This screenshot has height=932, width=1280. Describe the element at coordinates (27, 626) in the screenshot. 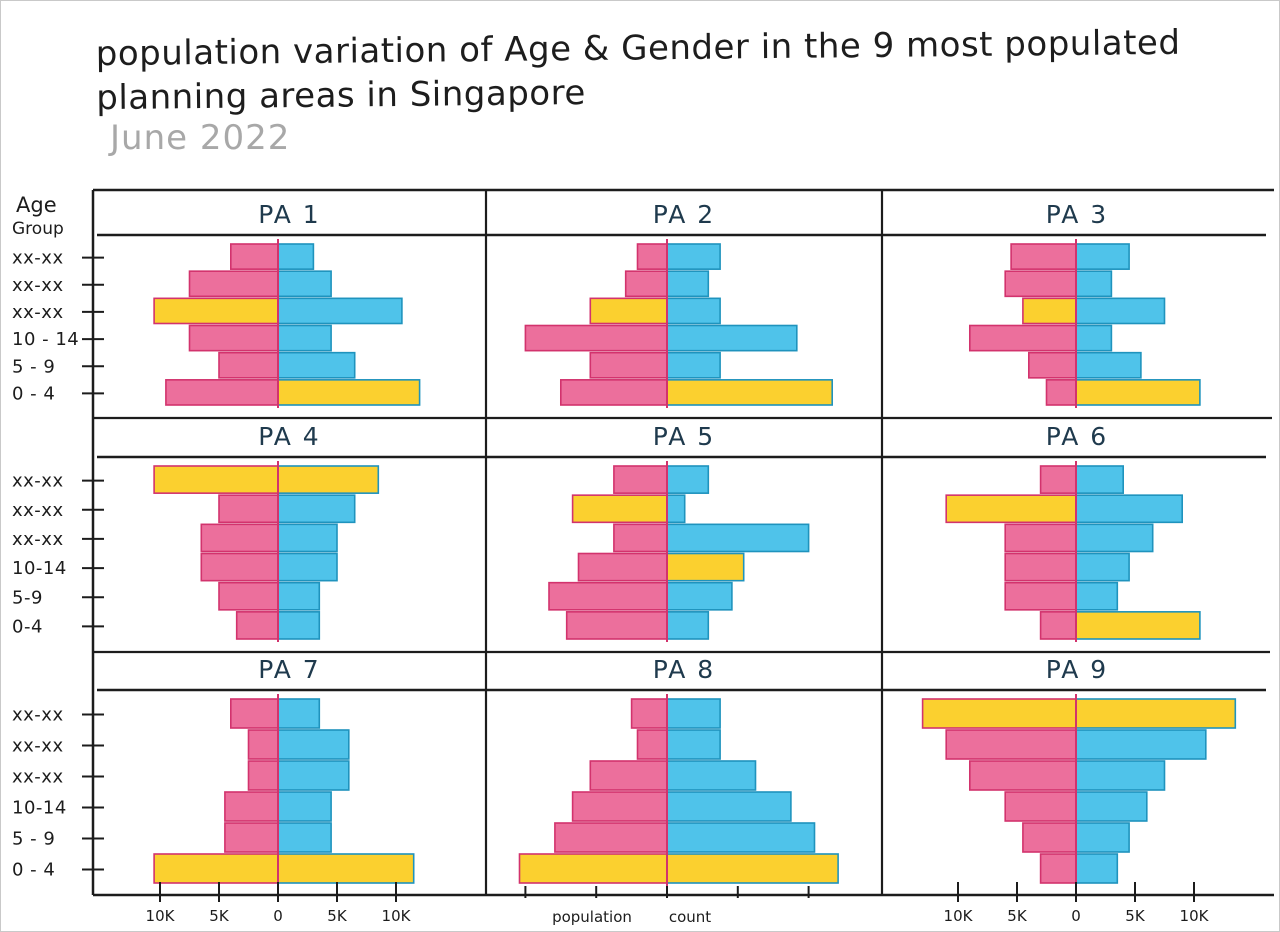

I see `y-tick-label: 0-4` at that location.